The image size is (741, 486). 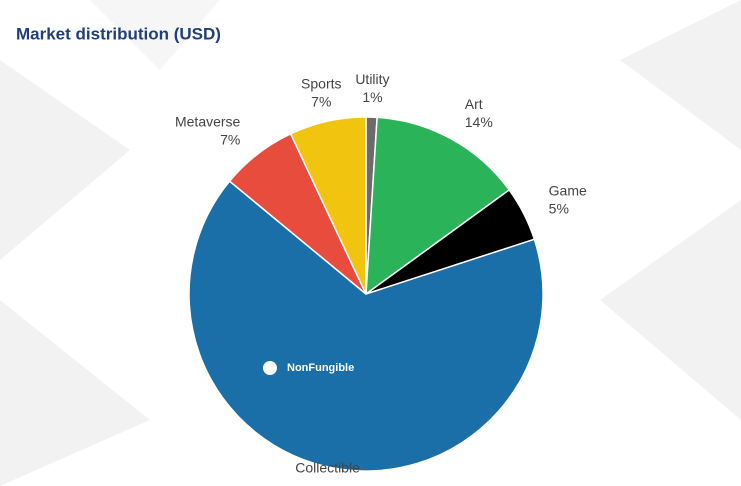 I want to click on watermark: NonFungible, so click(x=308, y=368).